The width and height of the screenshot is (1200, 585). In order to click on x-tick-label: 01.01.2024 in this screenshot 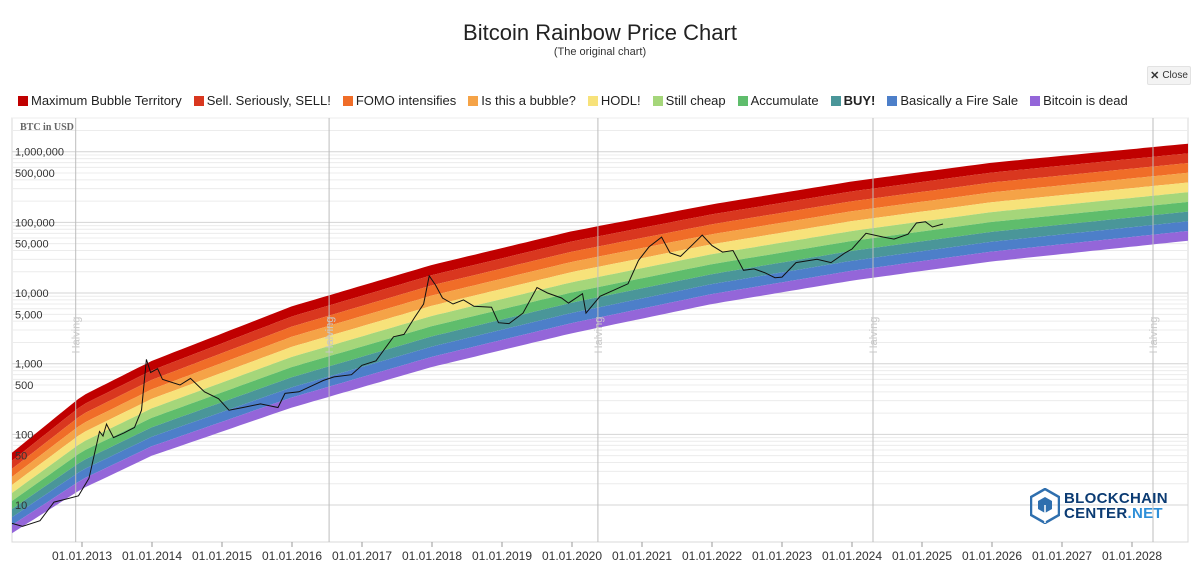, I will do `click(852, 556)`.